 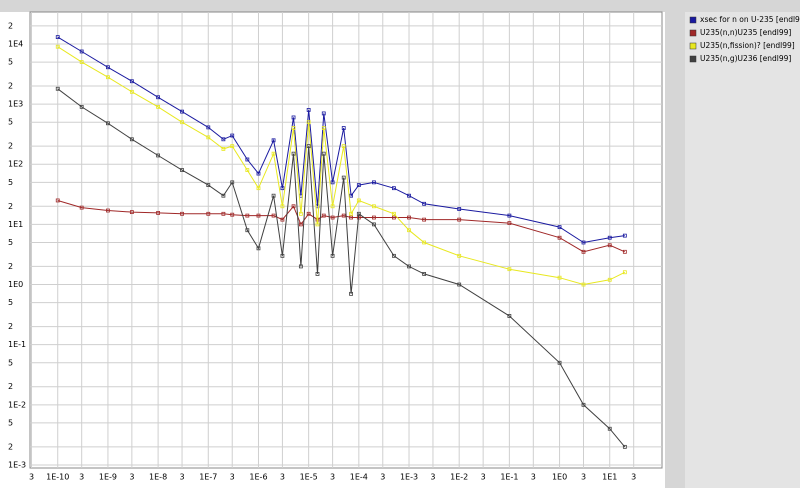 What do you see at coordinates (17, 464) in the screenshot?
I see `y-tick-label: 1E-3` at bounding box center [17, 464].